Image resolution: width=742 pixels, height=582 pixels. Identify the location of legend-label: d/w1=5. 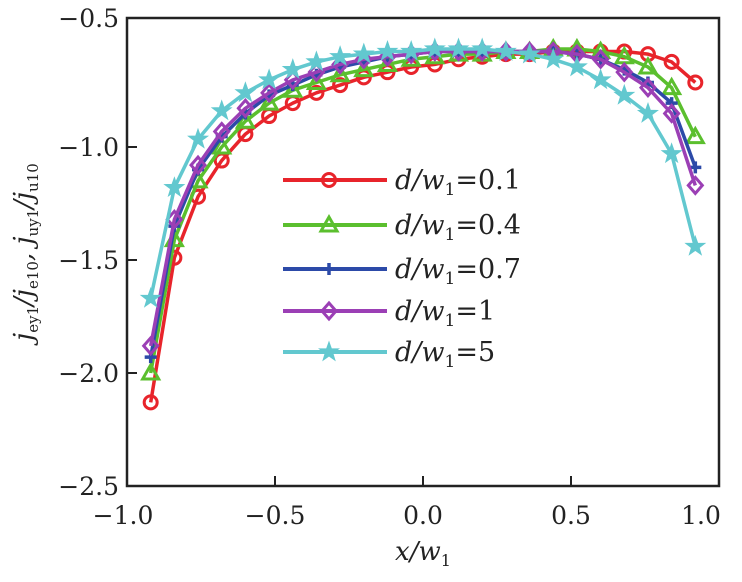
(445, 354).